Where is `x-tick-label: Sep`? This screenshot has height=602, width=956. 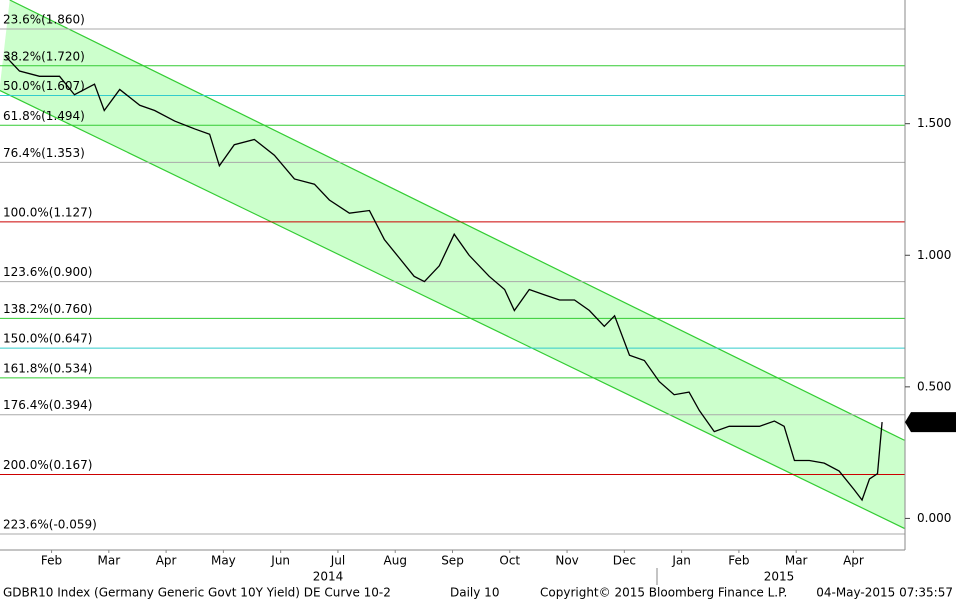 x-tick-label: Sep is located at coordinates (452, 561).